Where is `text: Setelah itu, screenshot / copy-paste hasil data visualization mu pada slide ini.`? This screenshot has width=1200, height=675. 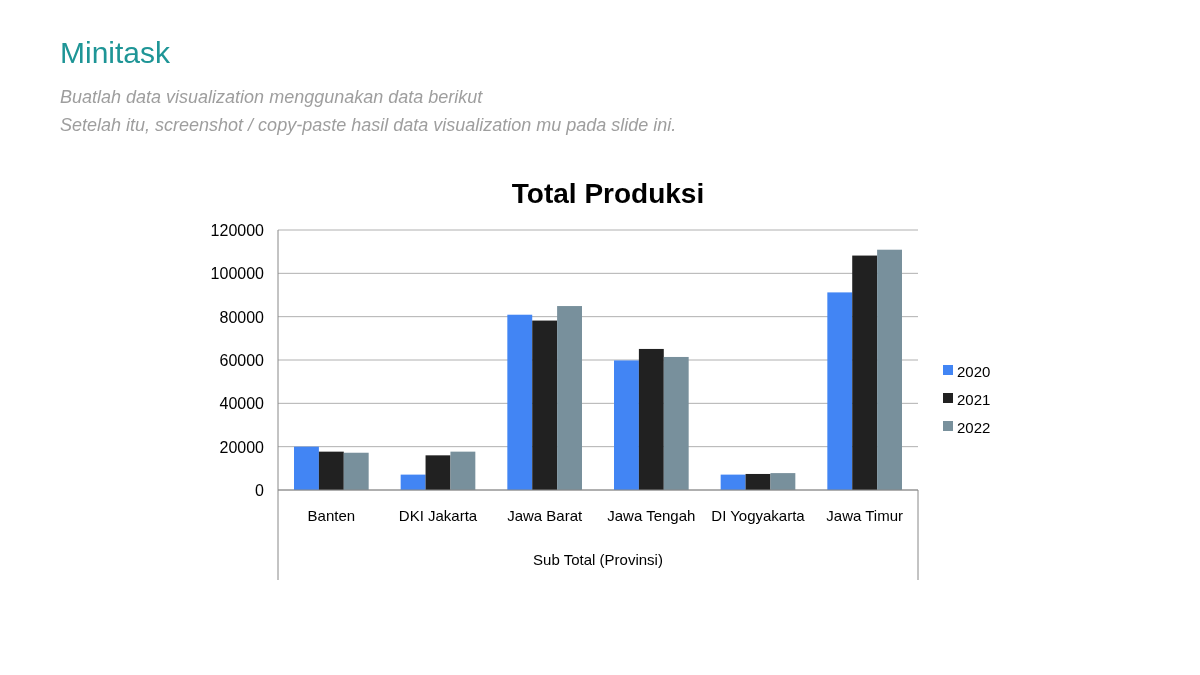
text: Setelah itu, screenshot / copy-paste hasil data visualization mu pada slide ini. is located at coordinates (368, 125).